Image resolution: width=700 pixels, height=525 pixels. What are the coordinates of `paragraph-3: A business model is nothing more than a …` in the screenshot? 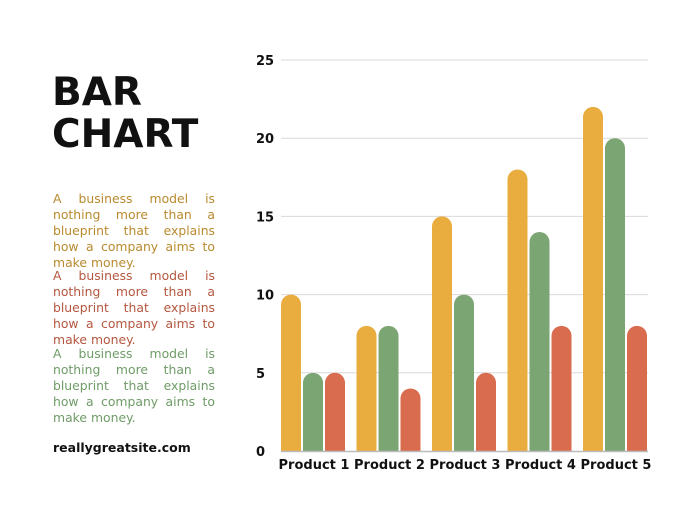 It's located at (134, 385).